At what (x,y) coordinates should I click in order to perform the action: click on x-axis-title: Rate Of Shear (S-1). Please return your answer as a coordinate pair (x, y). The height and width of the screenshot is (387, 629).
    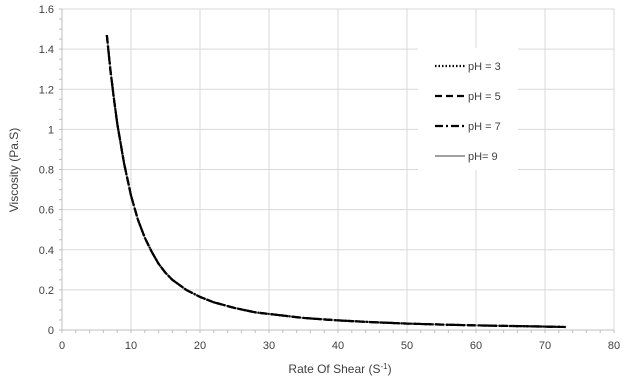
    Looking at the image, I should click on (339, 369).